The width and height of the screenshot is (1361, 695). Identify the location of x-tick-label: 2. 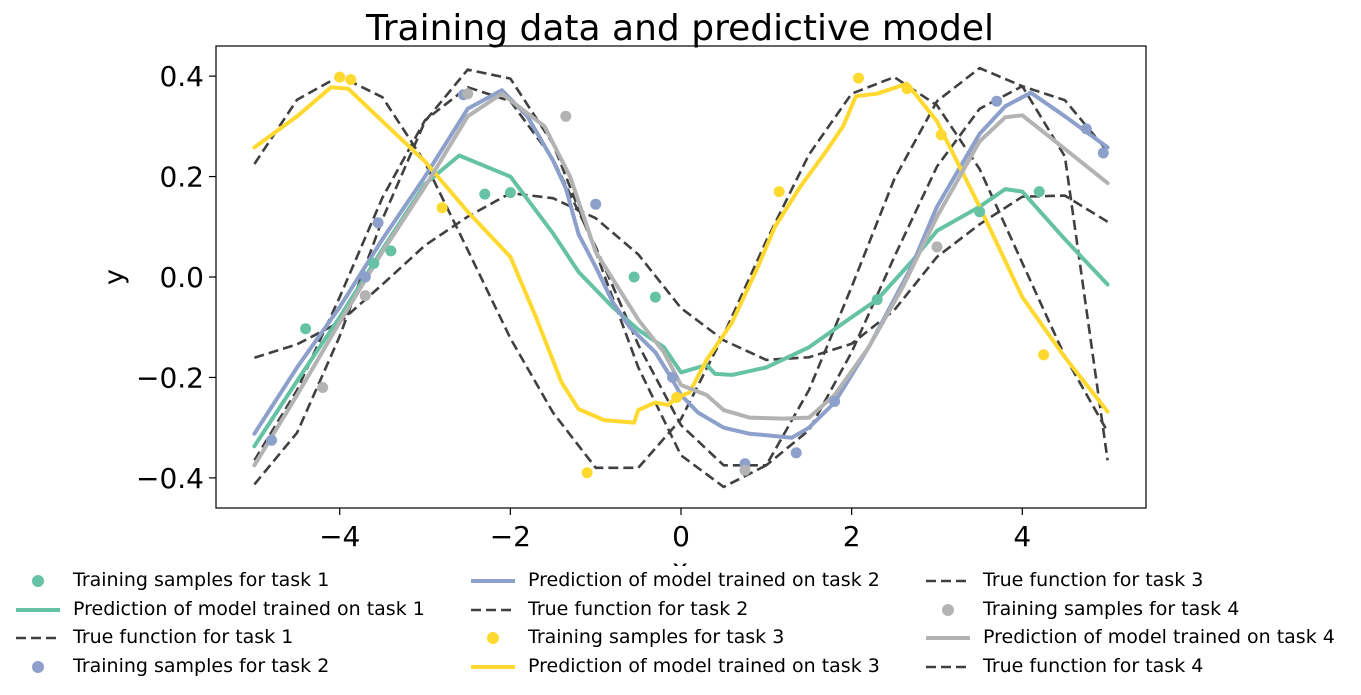
(852, 536).